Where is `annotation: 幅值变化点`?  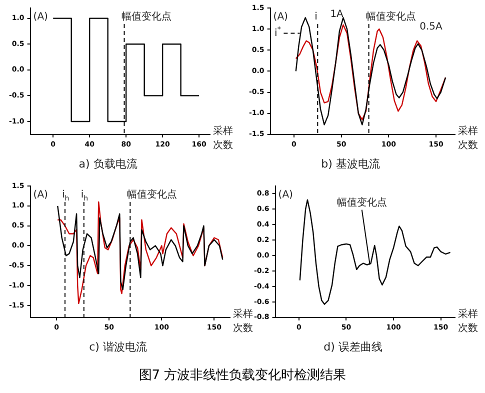
annotation: 幅值变化点 is located at coordinates (361, 202).